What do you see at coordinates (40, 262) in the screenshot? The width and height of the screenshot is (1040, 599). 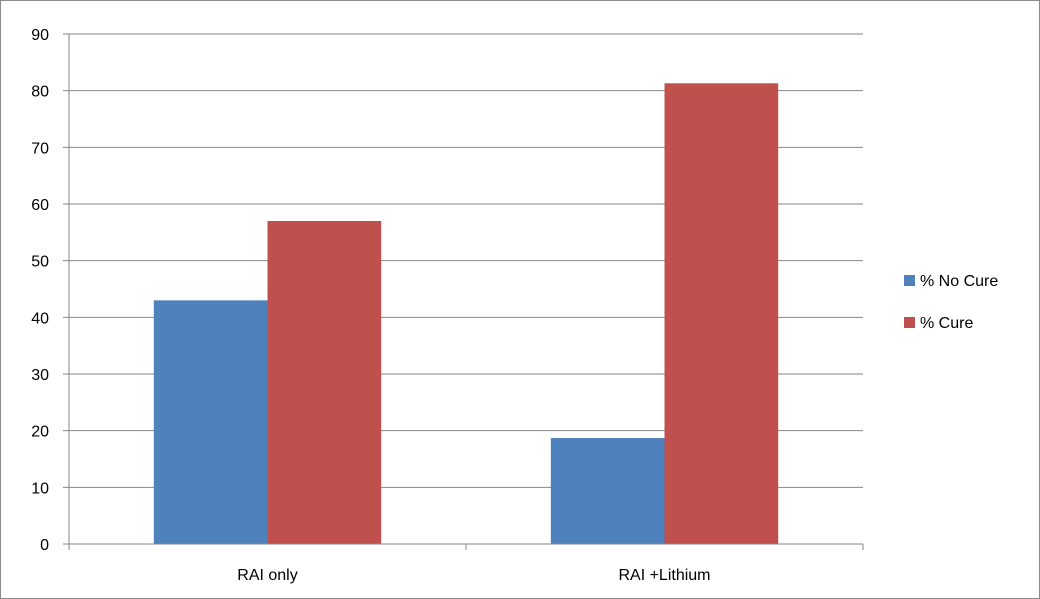 I see `y-tick-label: 50` at bounding box center [40, 262].